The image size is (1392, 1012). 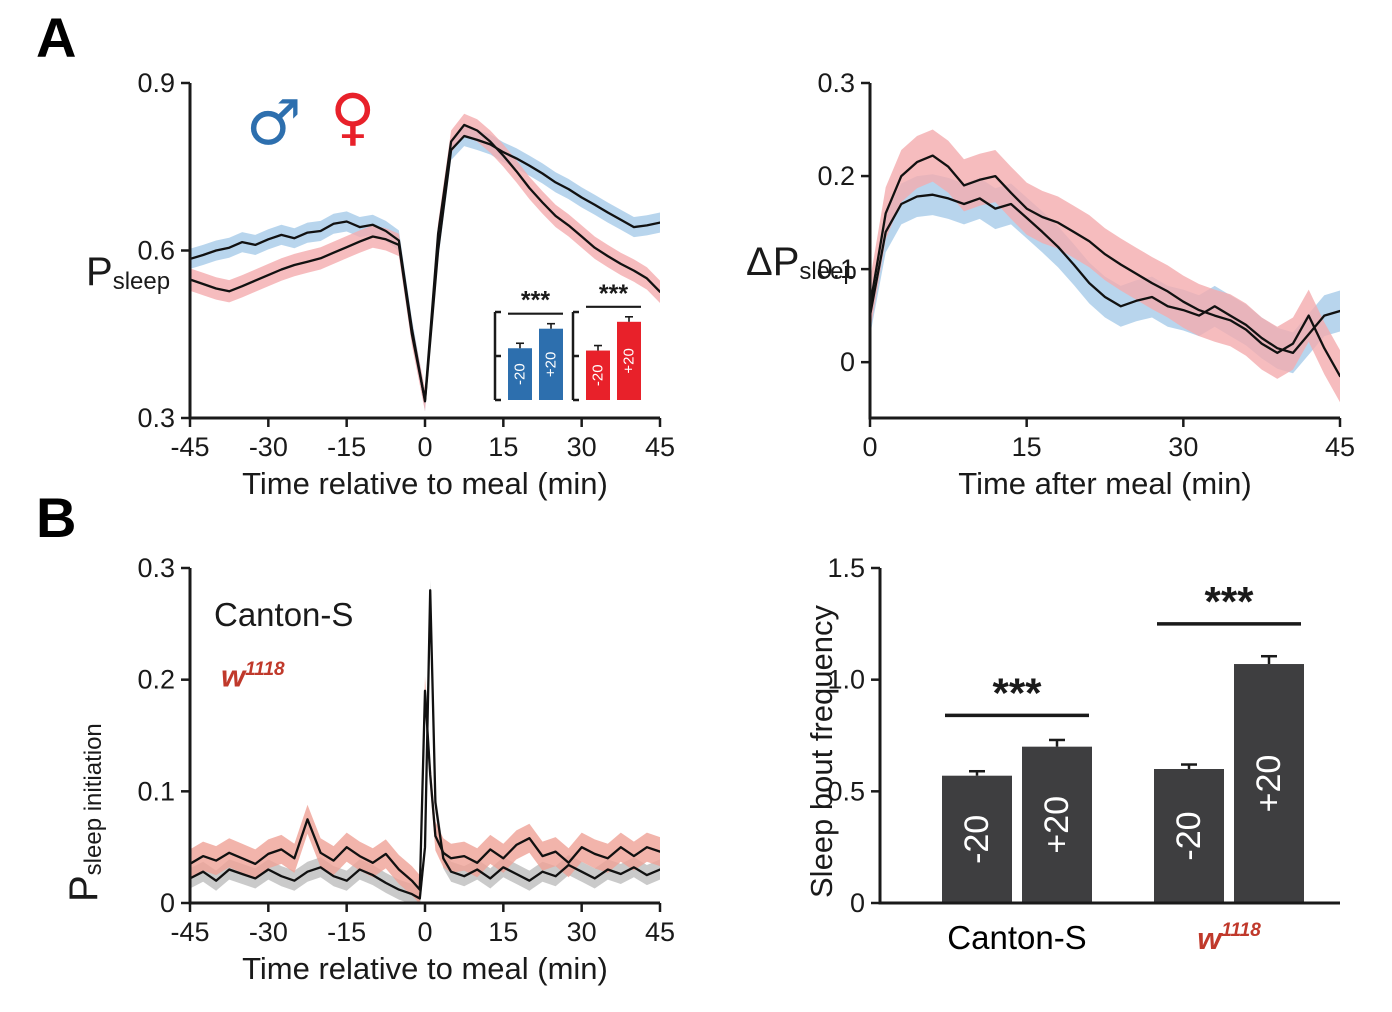 I want to click on y-tick-label: 0.9, so click(x=156, y=83).